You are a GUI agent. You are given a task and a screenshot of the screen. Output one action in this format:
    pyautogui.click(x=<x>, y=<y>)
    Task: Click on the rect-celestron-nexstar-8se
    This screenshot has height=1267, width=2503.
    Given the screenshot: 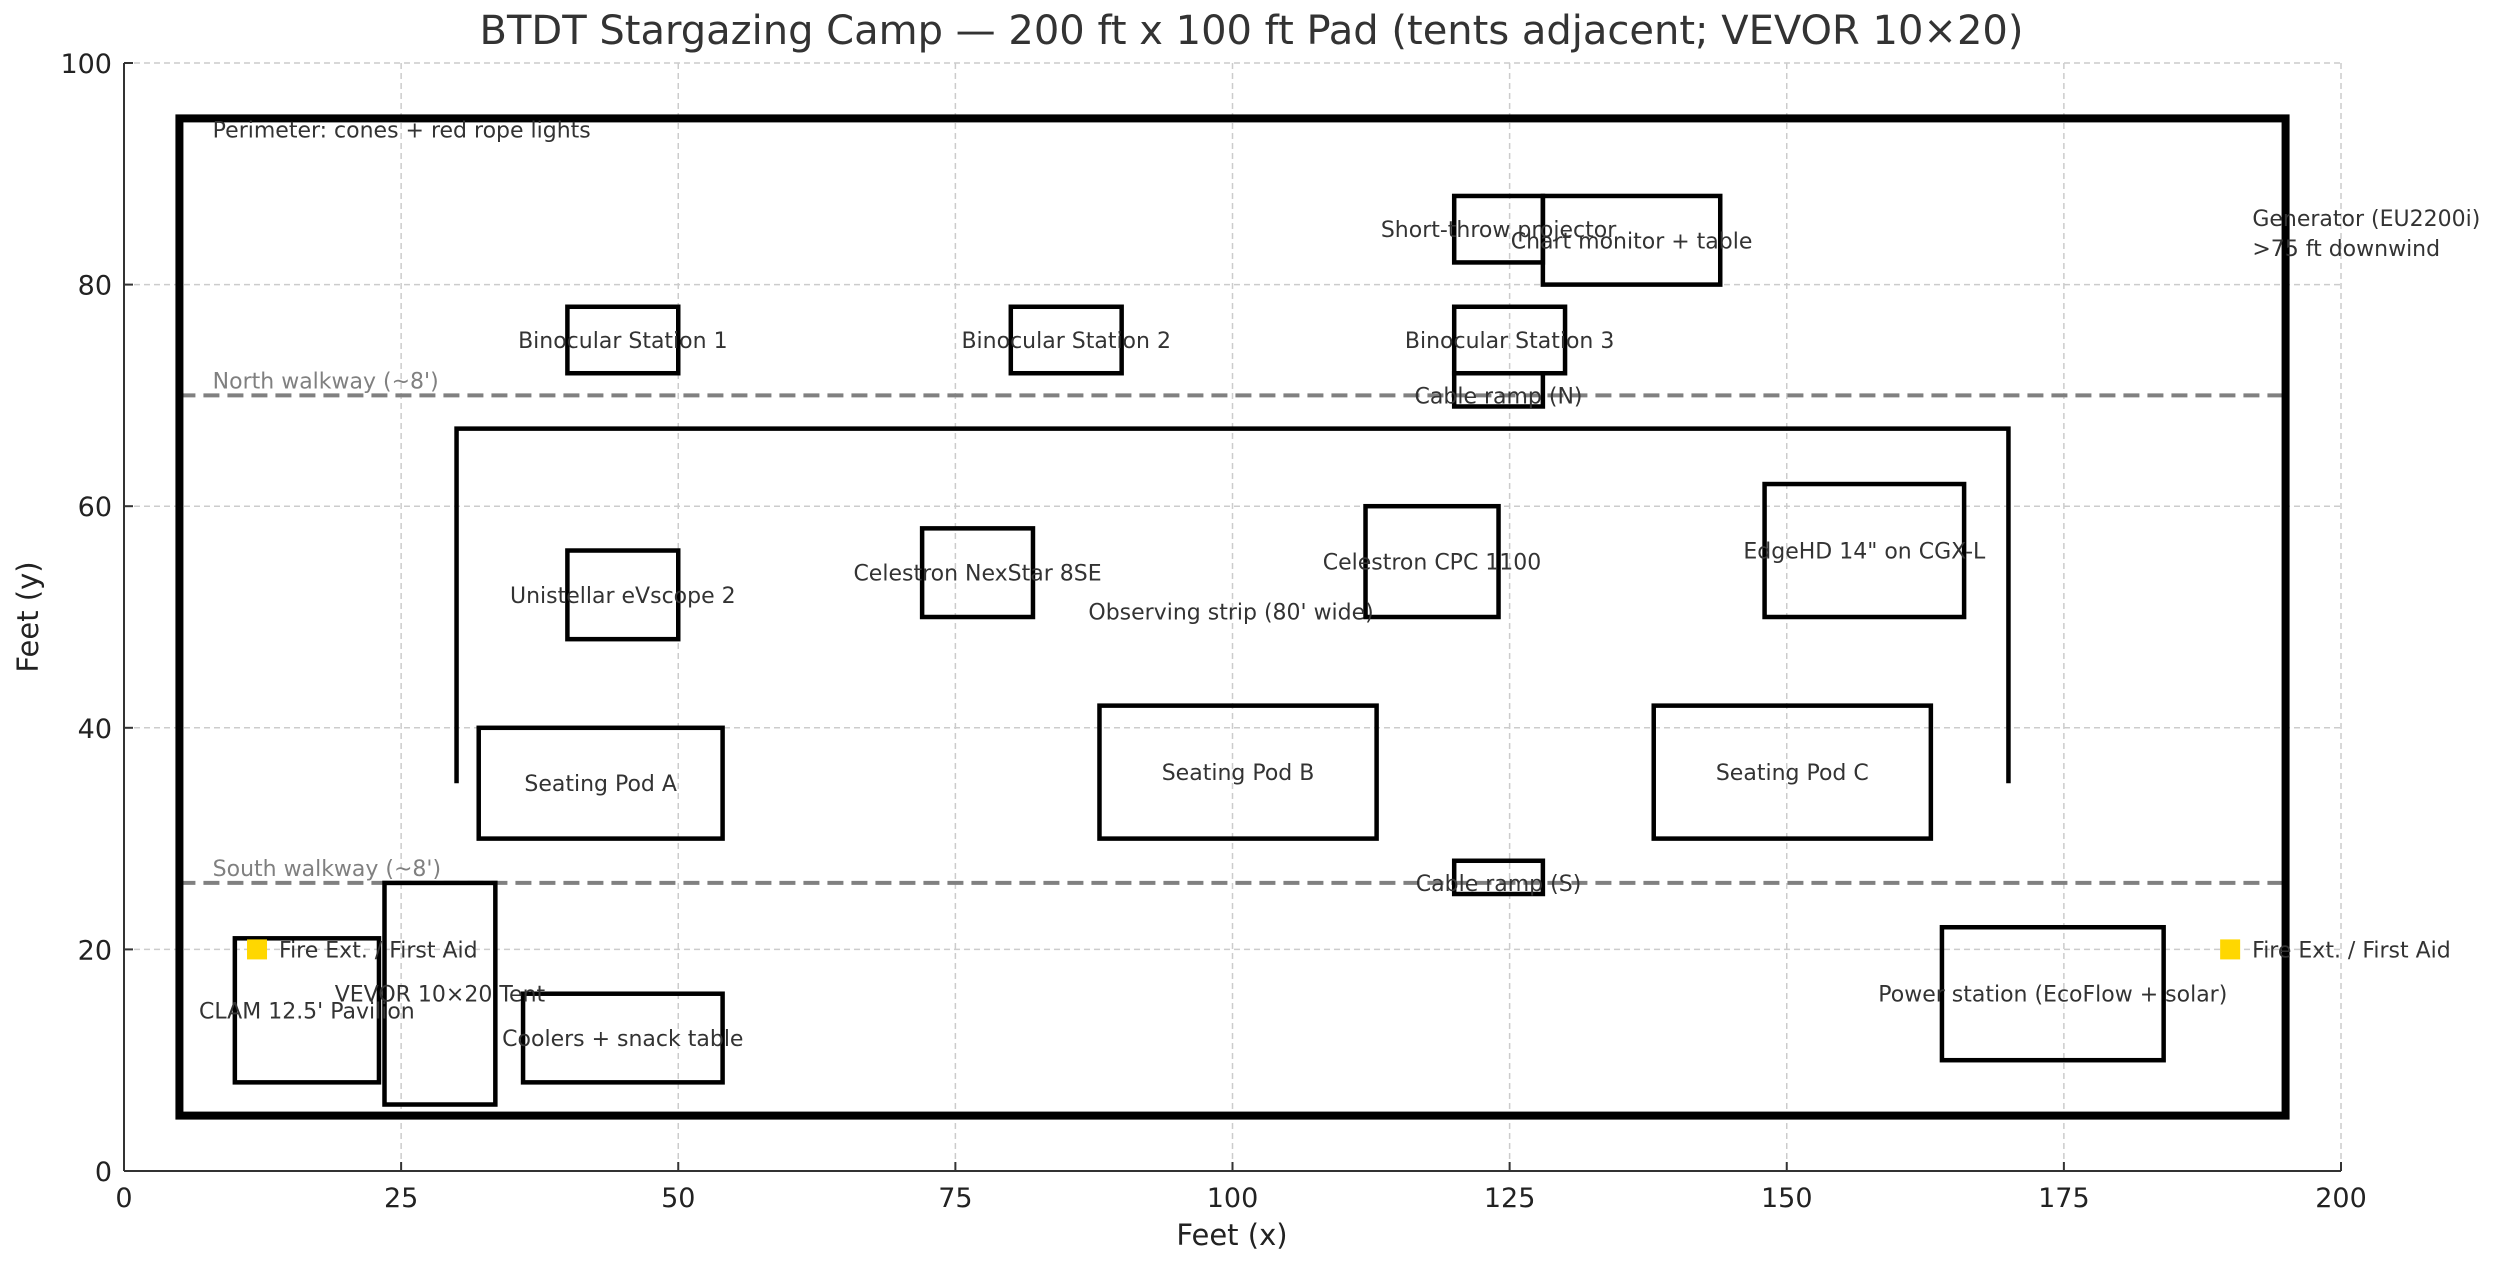 What is the action you would take?
    pyautogui.click(x=977, y=573)
    